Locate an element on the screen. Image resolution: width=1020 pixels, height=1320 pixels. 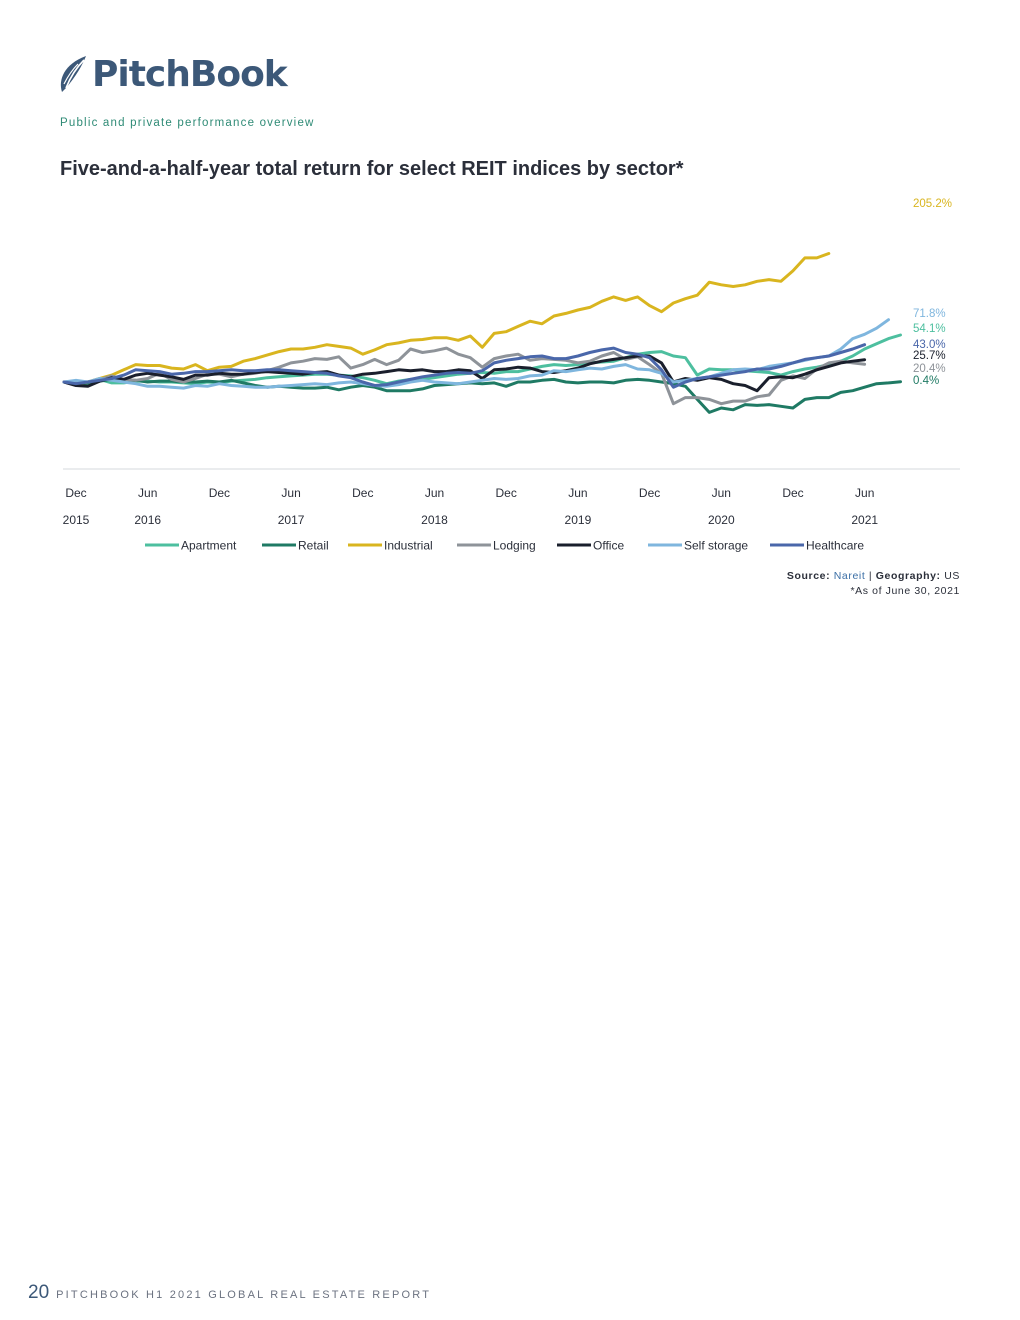
source-link: Nareit is located at coordinates (849, 576).